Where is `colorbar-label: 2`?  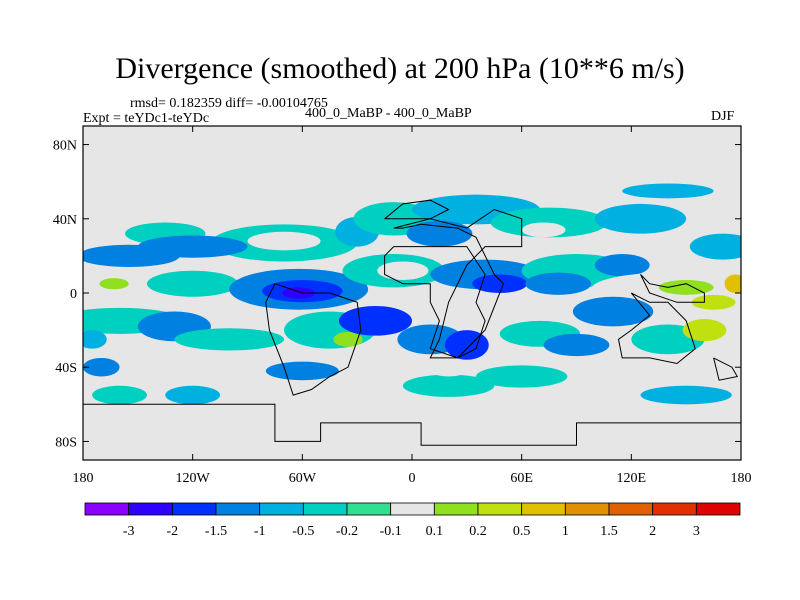
colorbar-label: 2 is located at coordinates (652, 531).